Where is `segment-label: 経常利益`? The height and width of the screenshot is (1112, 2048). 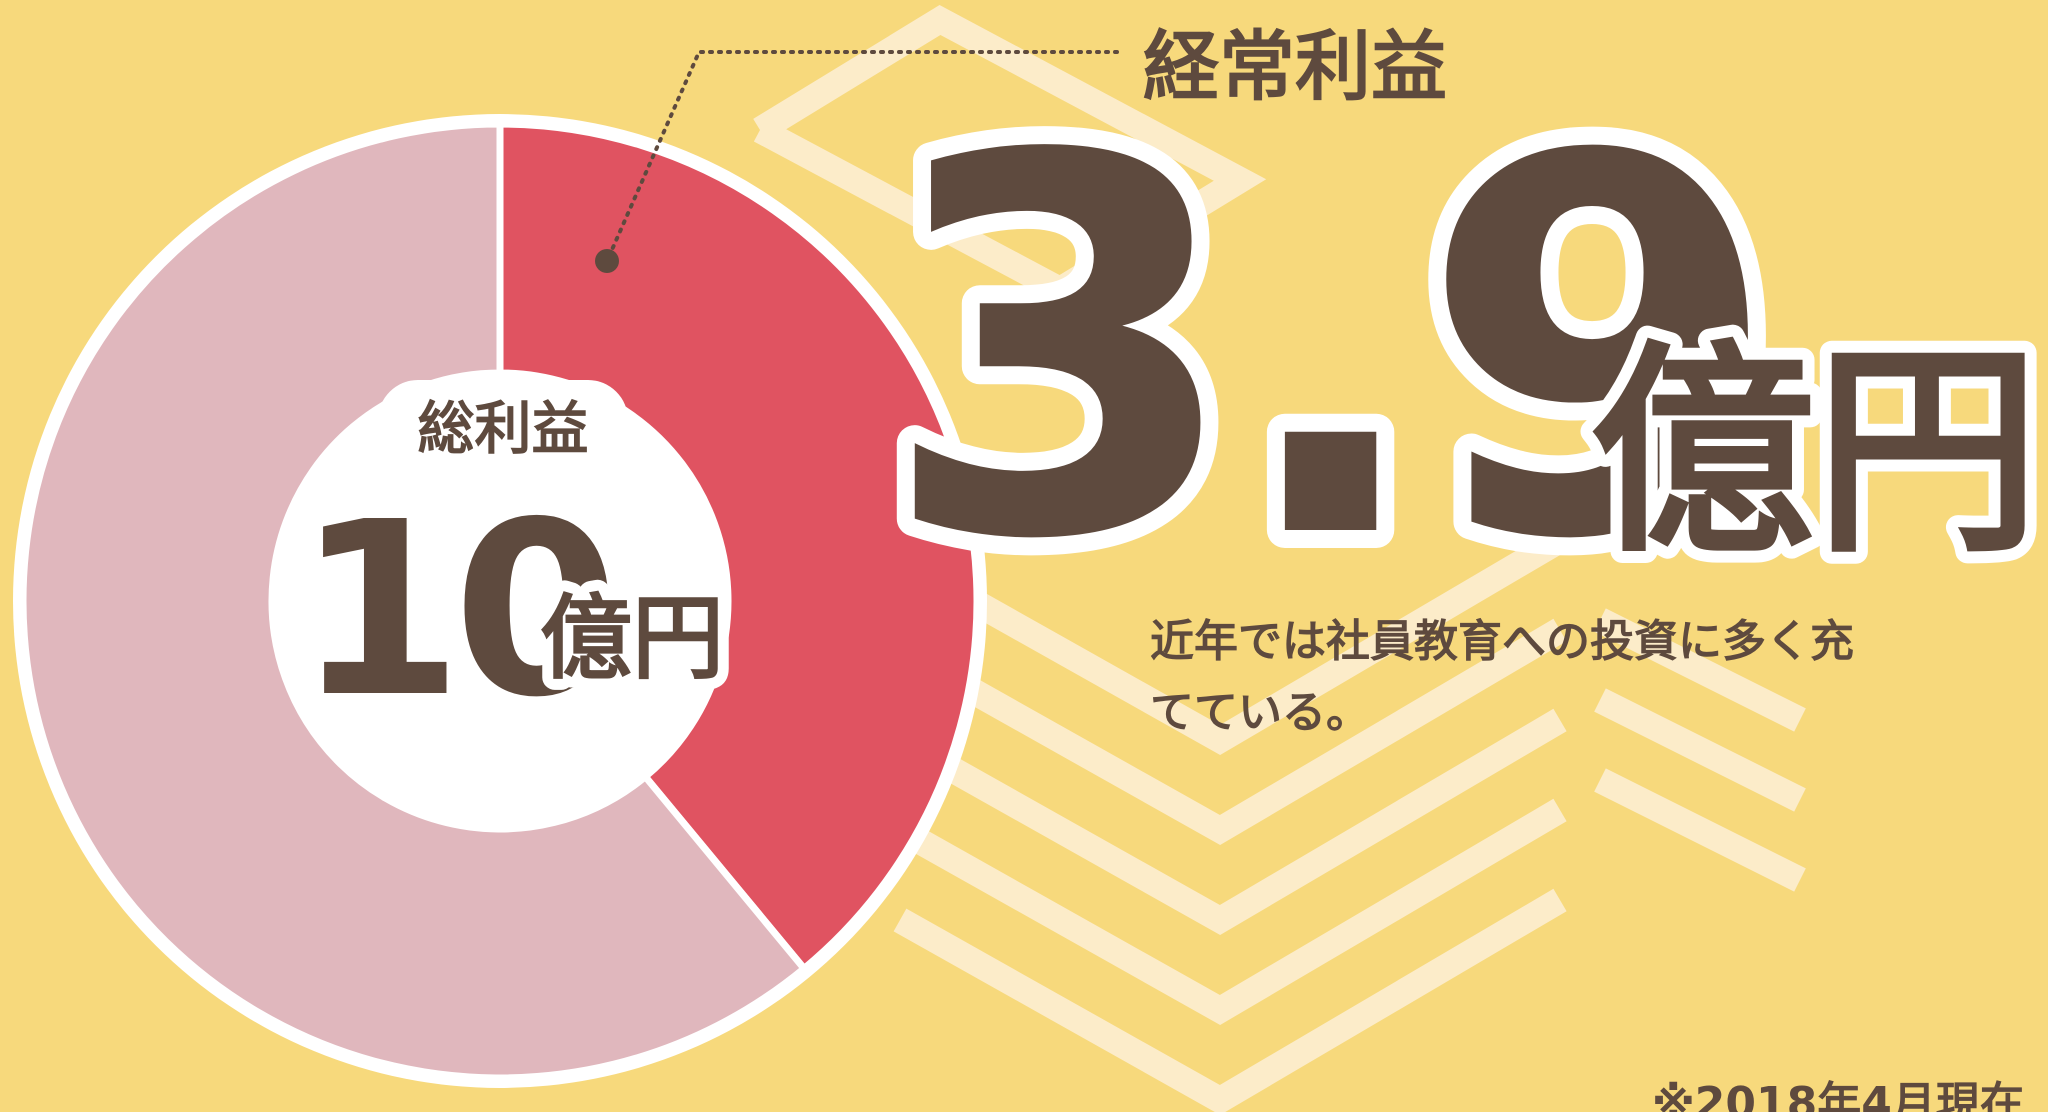 segment-label: 経常利益 is located at coordinates (1295, 66).